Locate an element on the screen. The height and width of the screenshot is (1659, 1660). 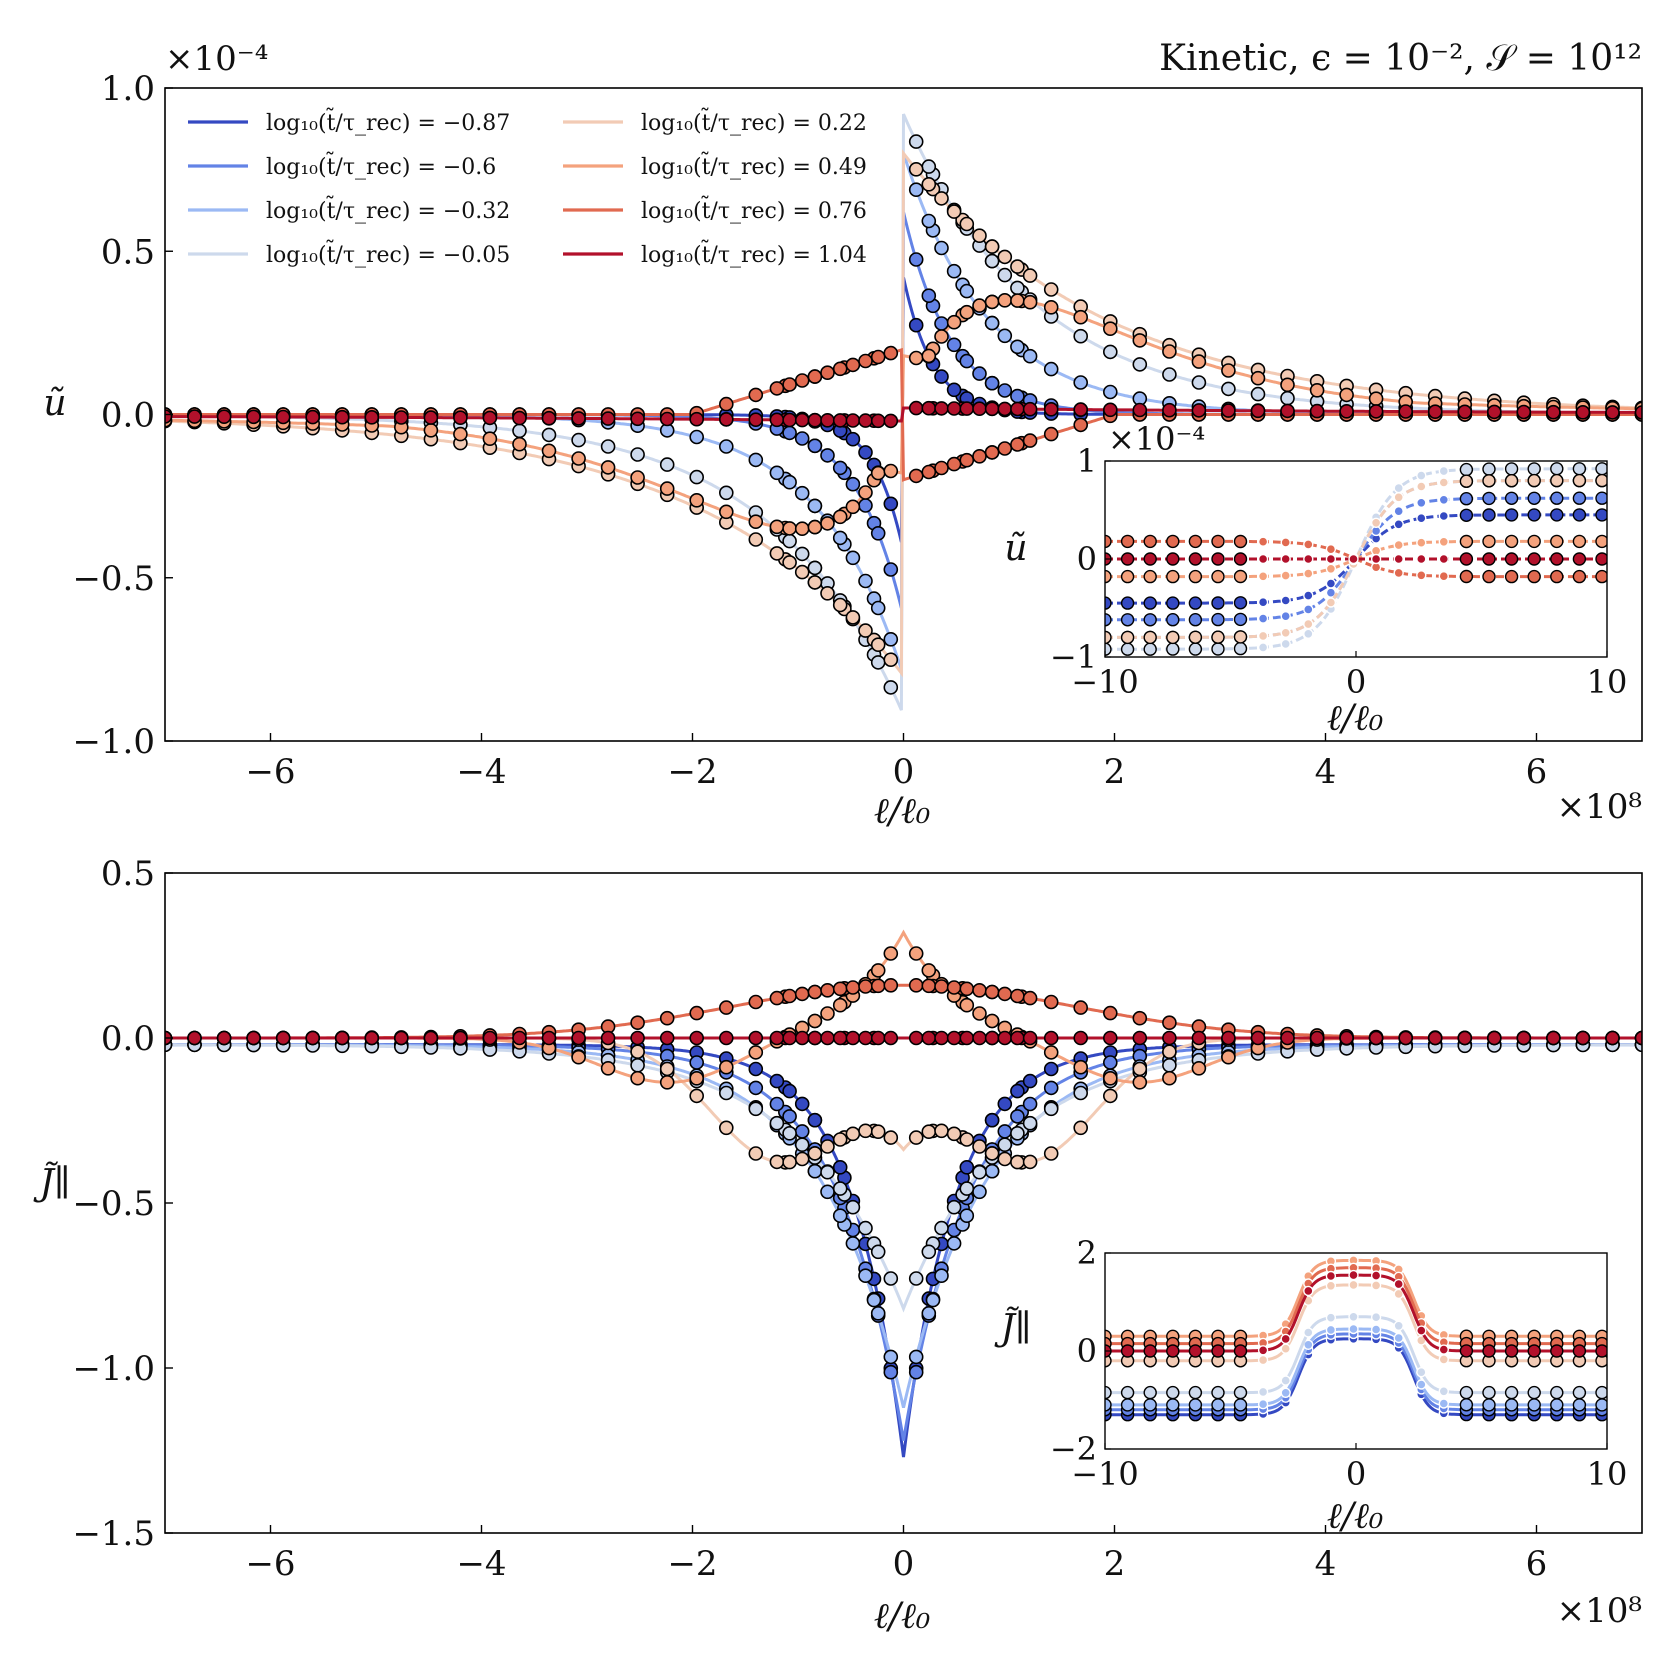
x-tick-label: 2 is located at coordinates (1115, 772).